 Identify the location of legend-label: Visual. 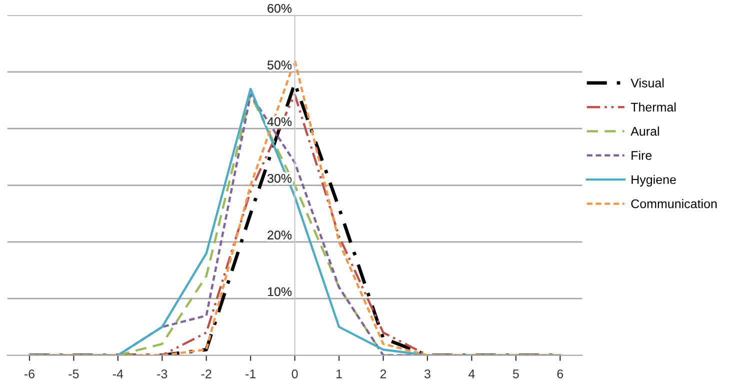
(647, 83).